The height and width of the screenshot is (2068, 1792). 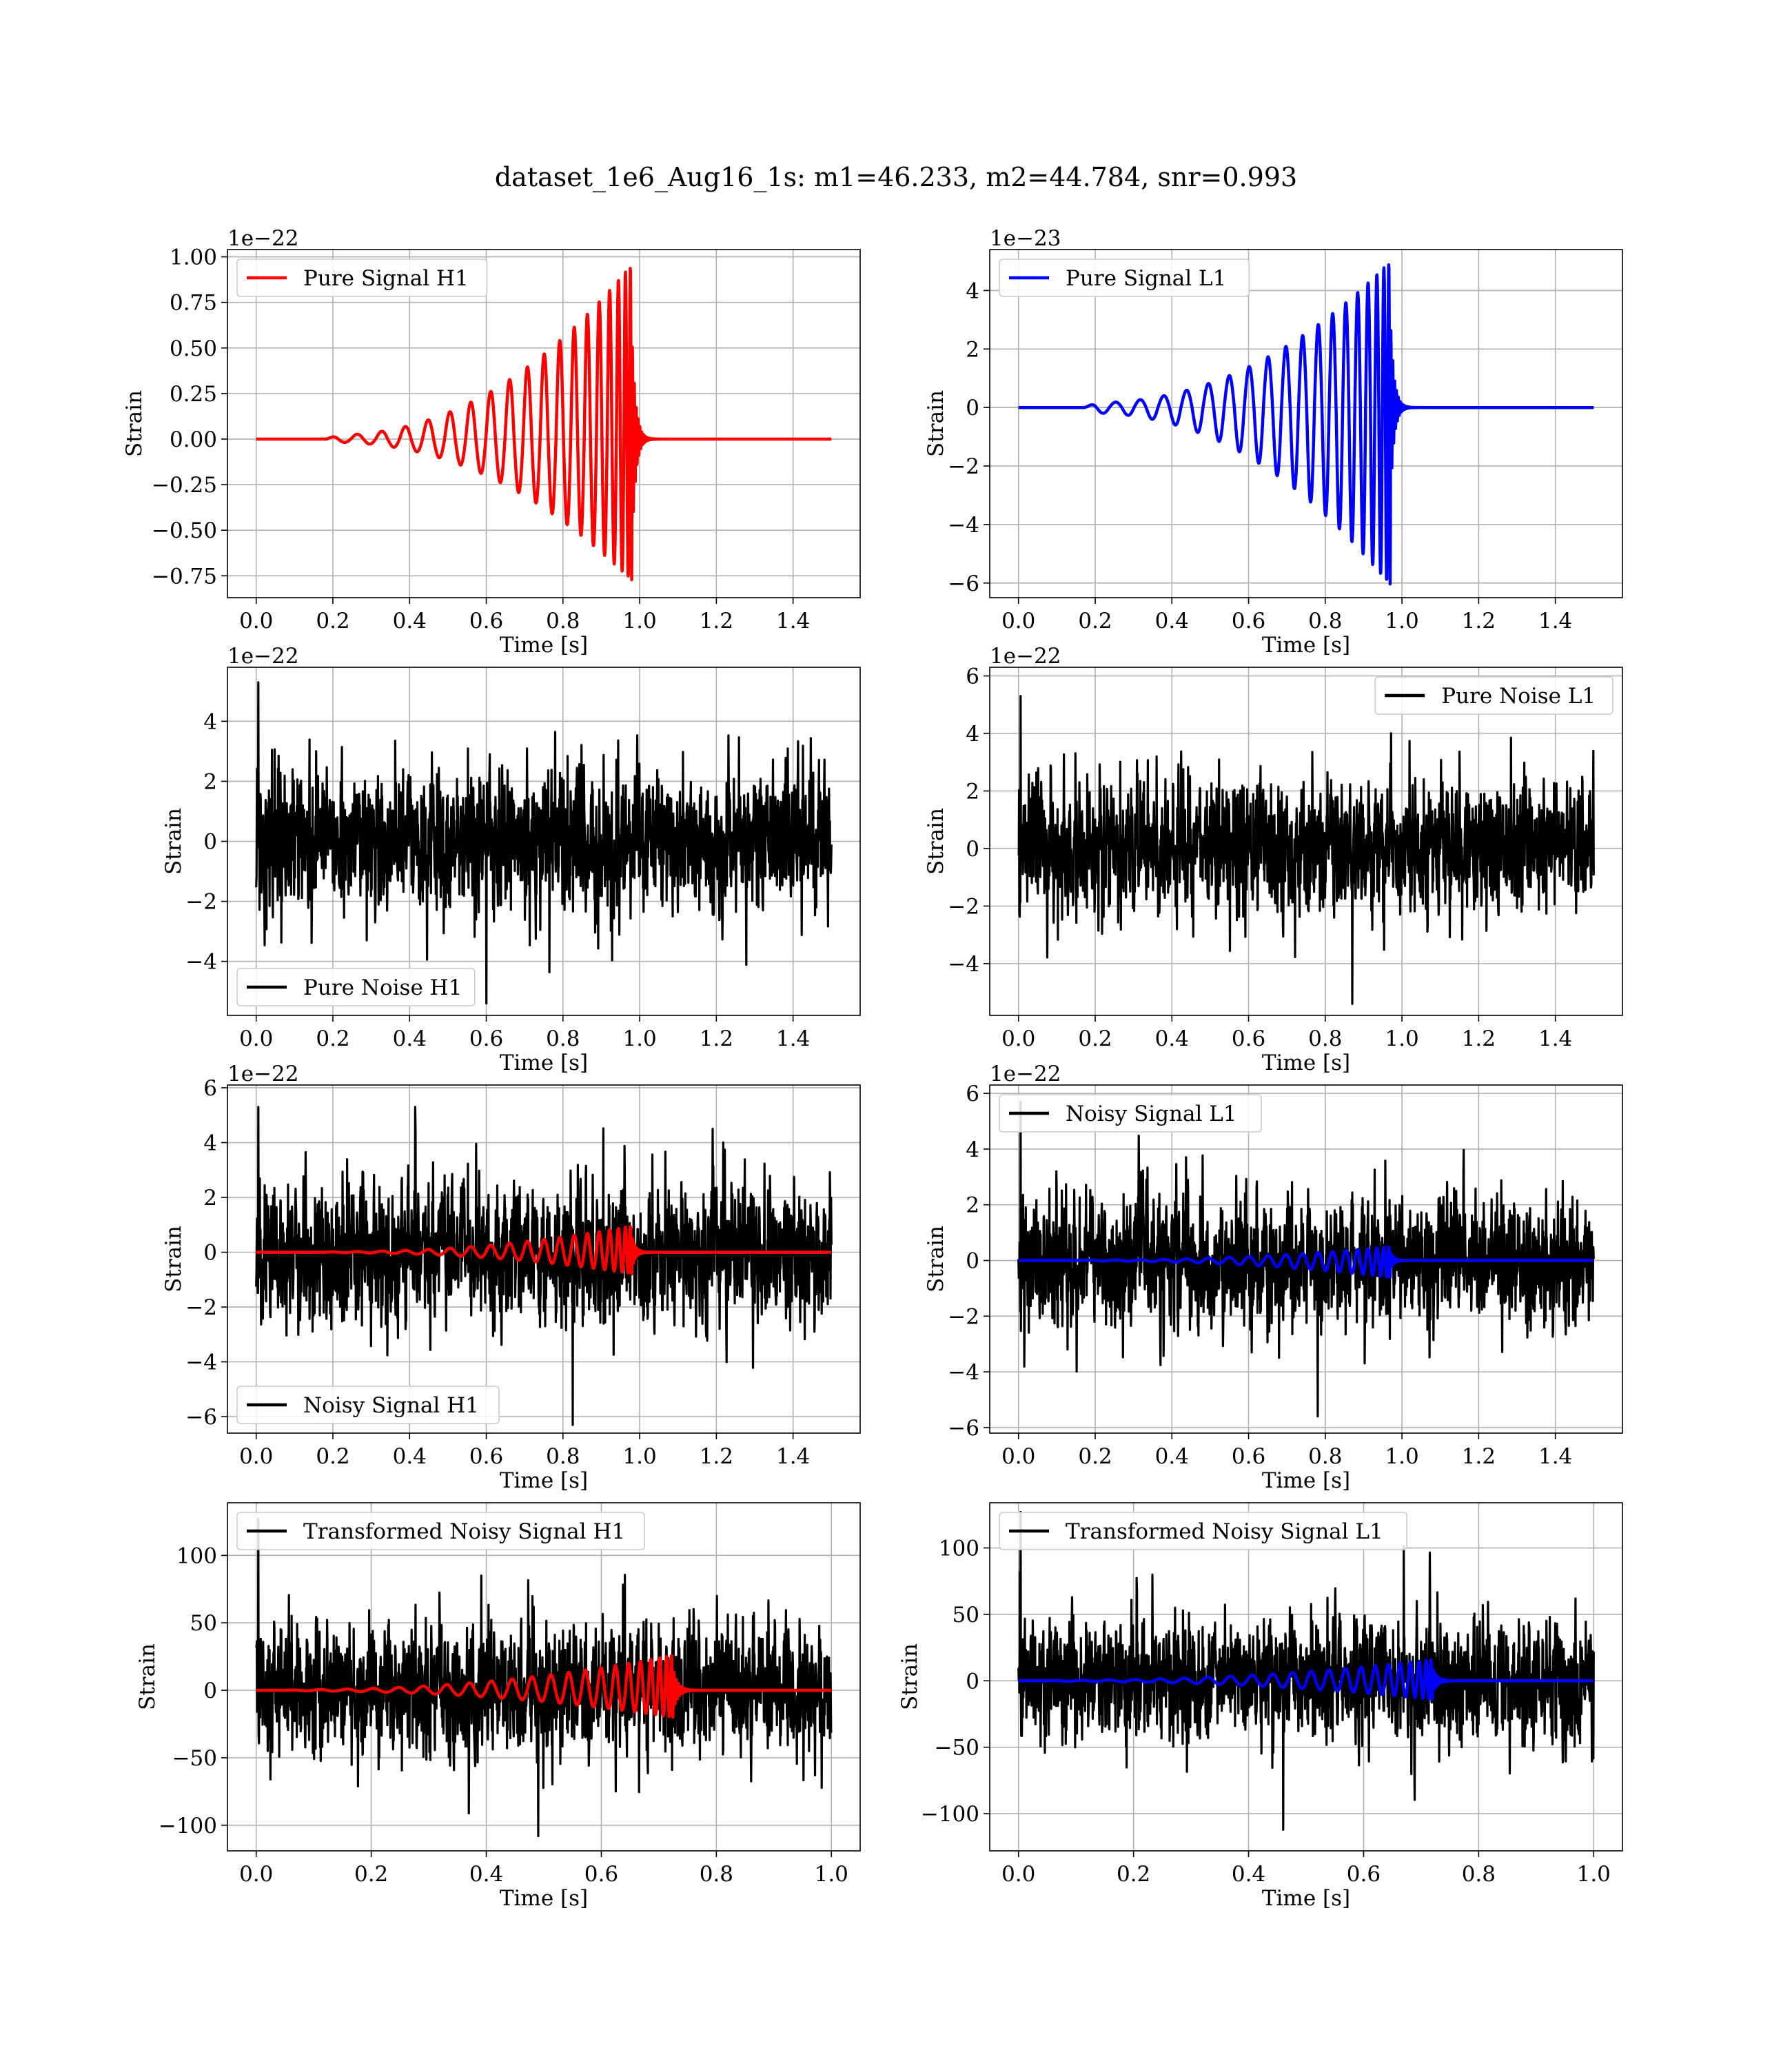 I want to click on pure-signal-h1-series, so click(x=543, y=424).